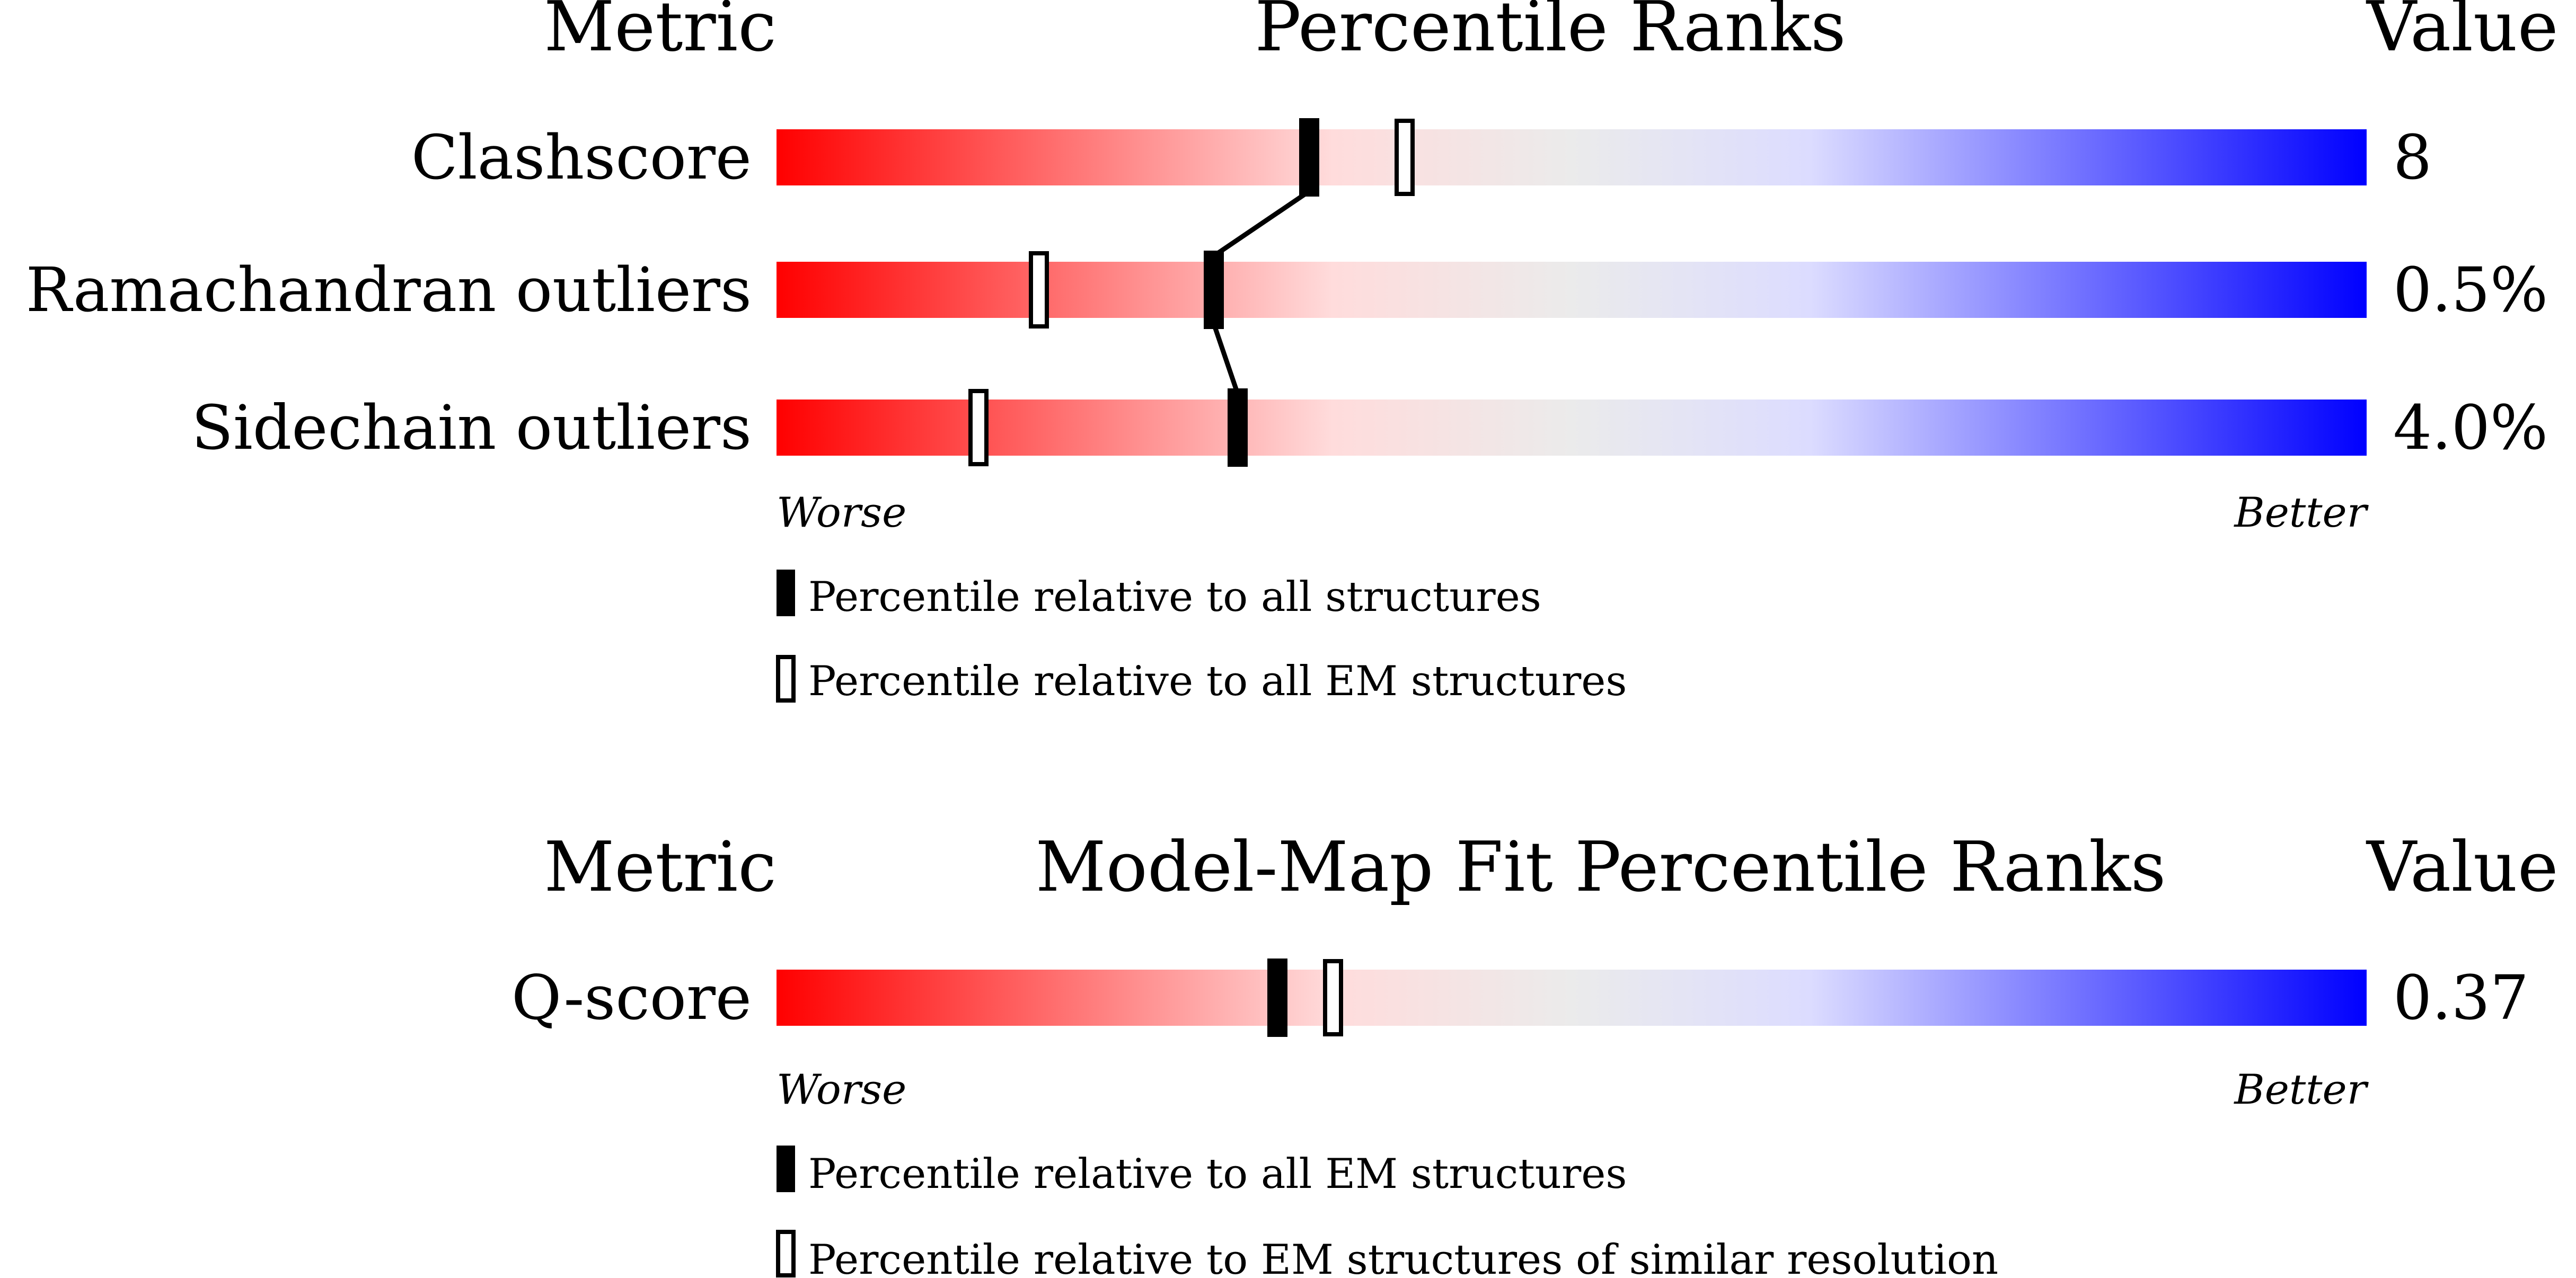 Image resolution: width=2576 pixels, height=1278 pixels. What do you see at coordinates (2301, 513) in the screenshot?
I see `panel1-better-label: Better` at bounding box center [2301, 513].